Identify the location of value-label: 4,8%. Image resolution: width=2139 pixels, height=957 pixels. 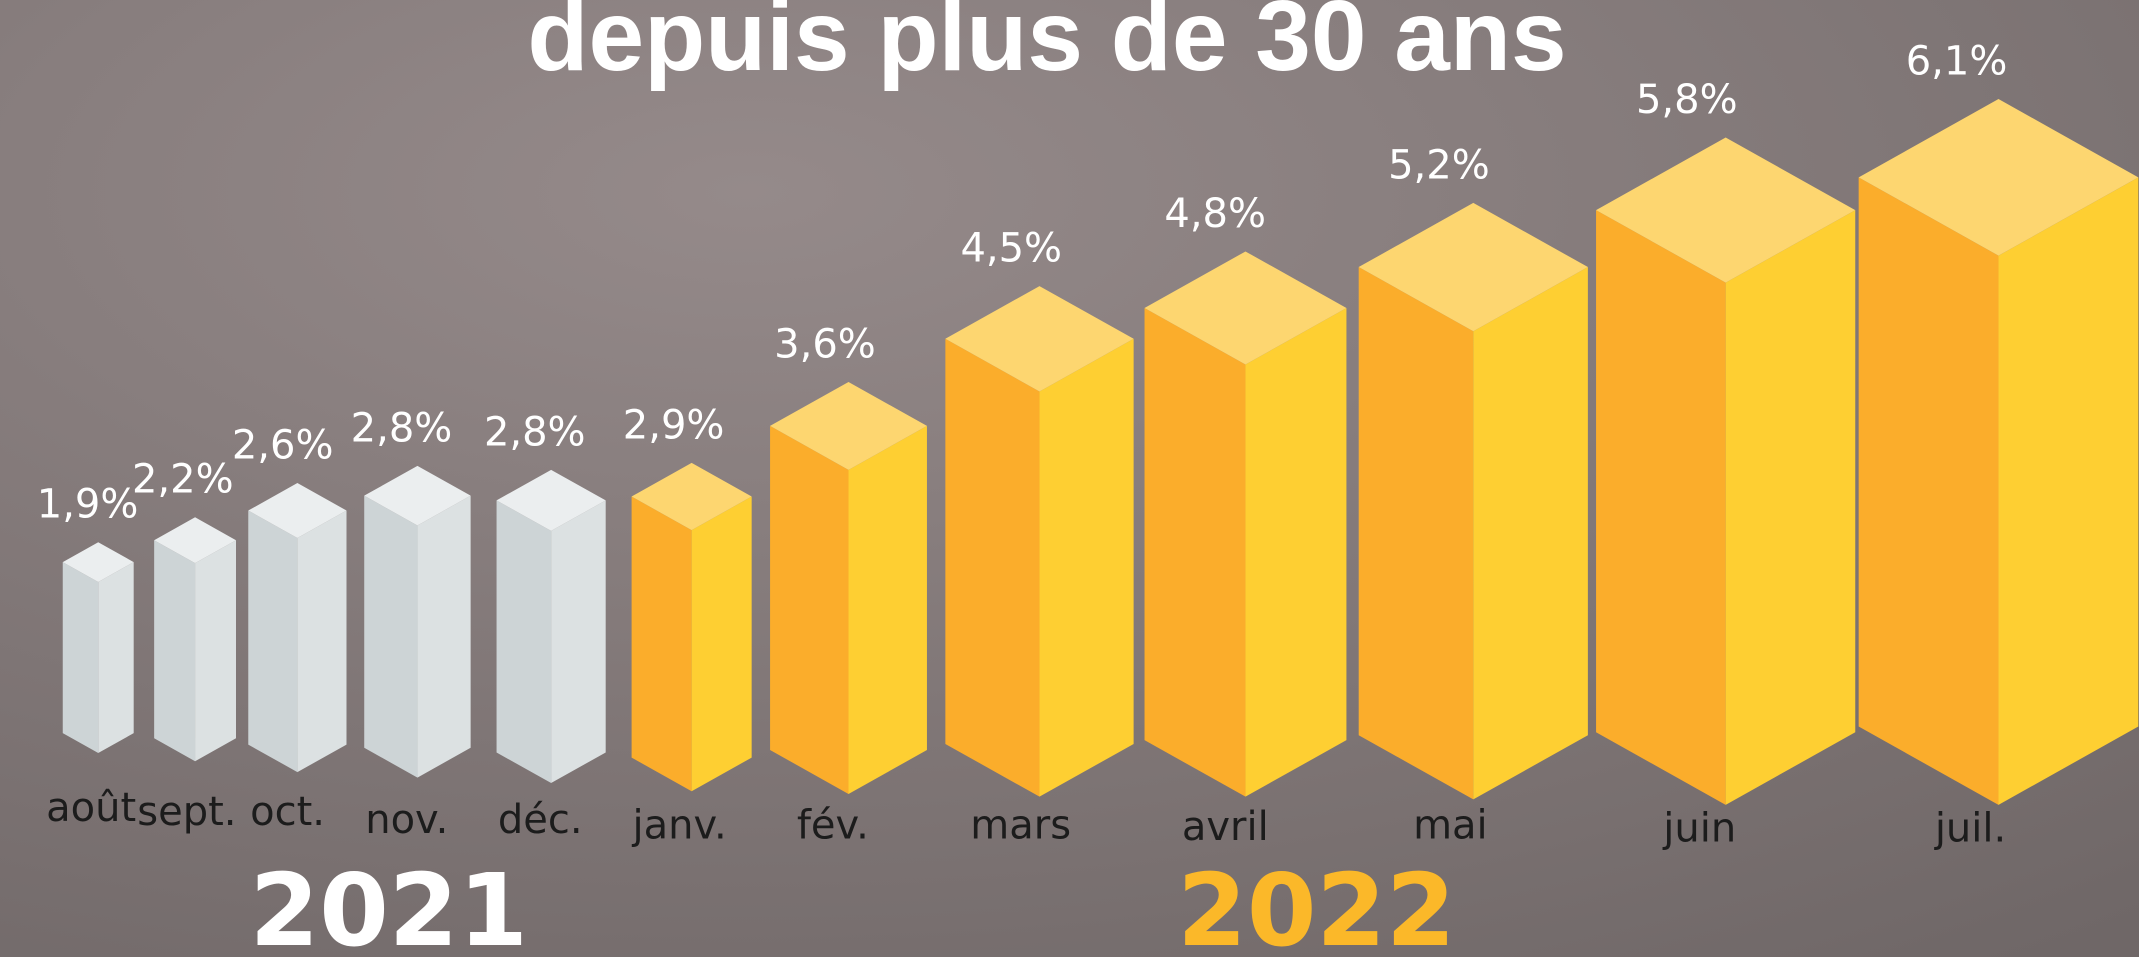
(1215, 214).